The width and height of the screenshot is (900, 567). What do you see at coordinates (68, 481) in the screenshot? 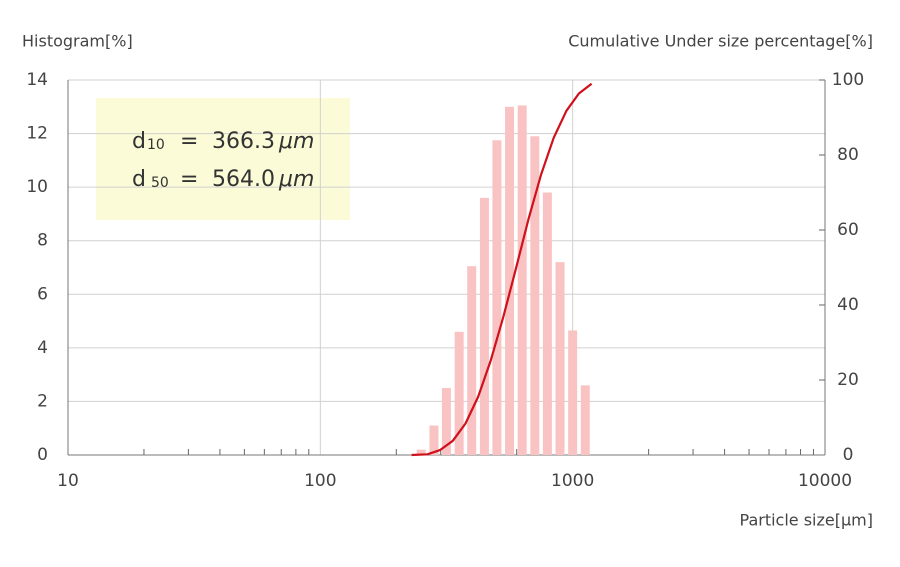
I see `x-tick-label: 10` at bounding box center [68, 481].